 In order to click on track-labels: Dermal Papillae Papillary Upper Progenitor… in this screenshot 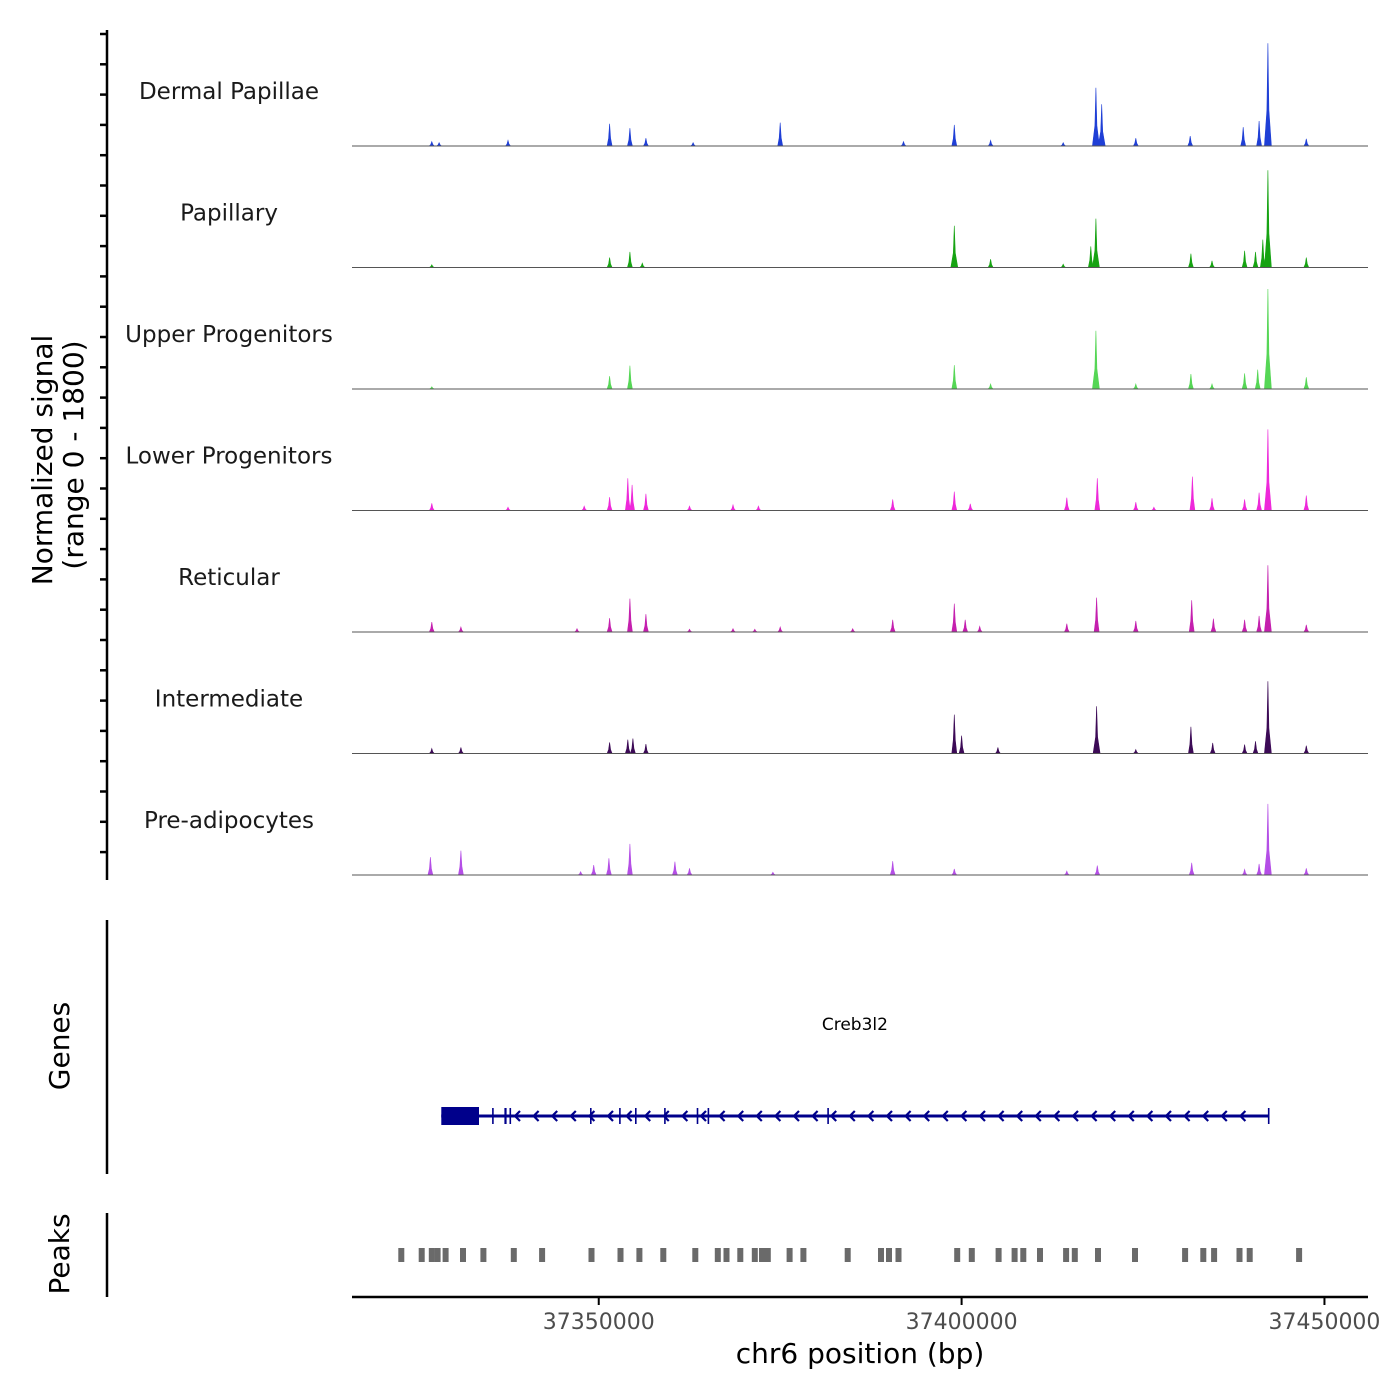, I will do `click(229, 456)`.